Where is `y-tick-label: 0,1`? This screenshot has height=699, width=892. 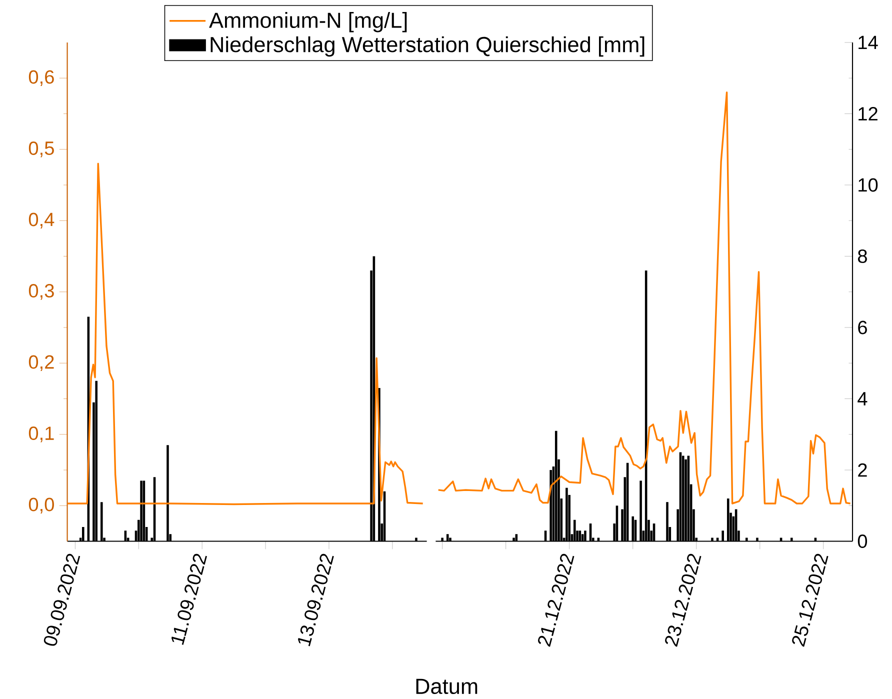 y-tick-label: 0,1 is located at coordinates (41, 434).